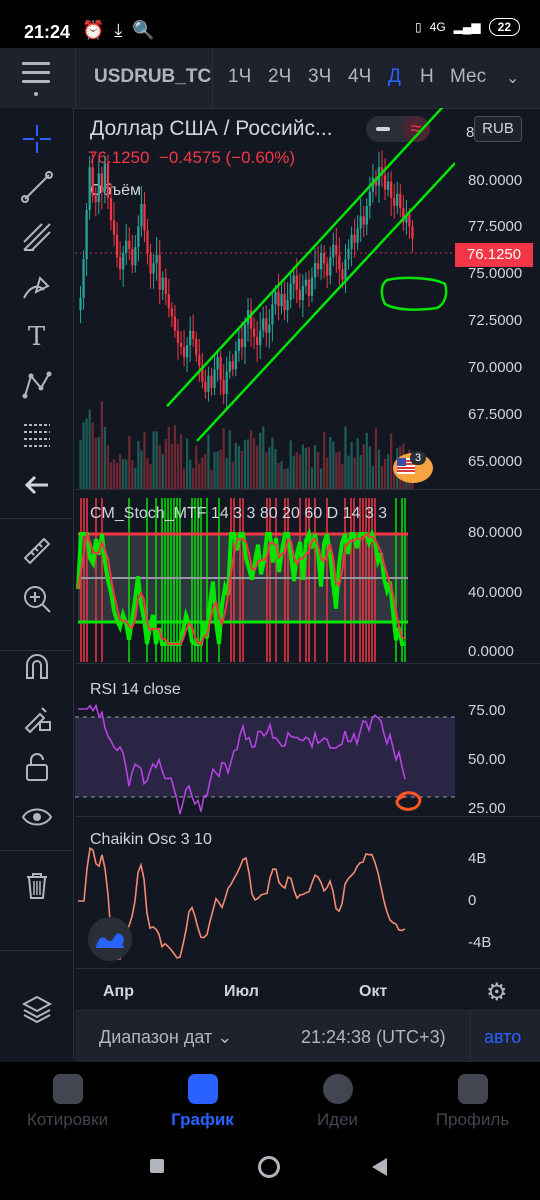 The width and height of the screenshot is (540, 1200). I want to click on fib-retracement-icon, so click(36, 435).